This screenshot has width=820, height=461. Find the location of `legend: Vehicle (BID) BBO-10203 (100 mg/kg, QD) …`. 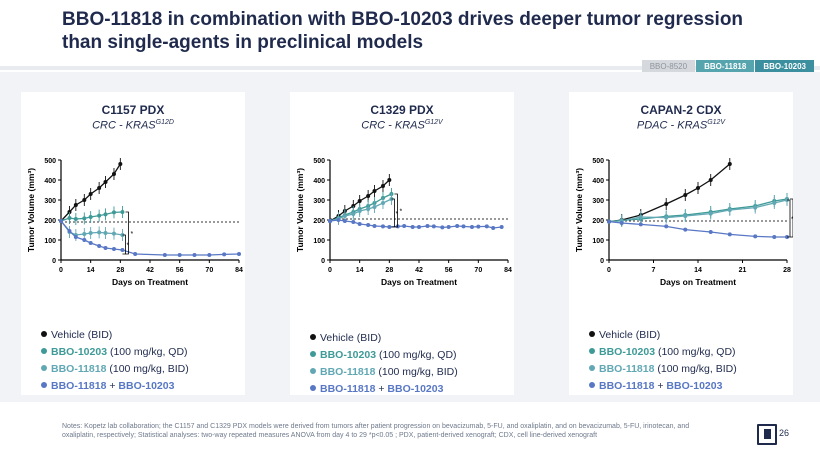

legend: Vehicle (BID) BBO-10203 (100 mg/kg, QD) … is located at coordinates (663, 361).